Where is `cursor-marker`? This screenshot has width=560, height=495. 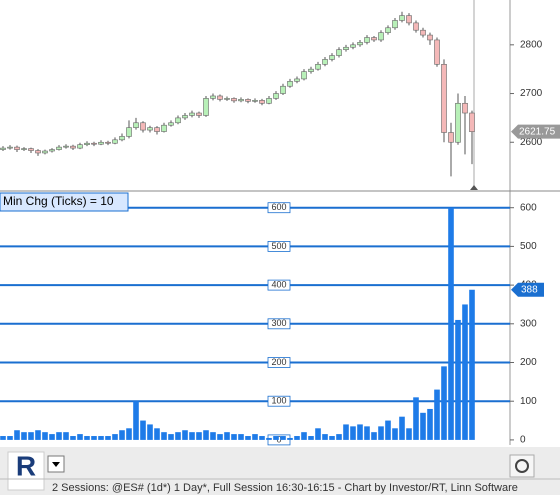 cursor-marker is located at coordinates (474, 187).